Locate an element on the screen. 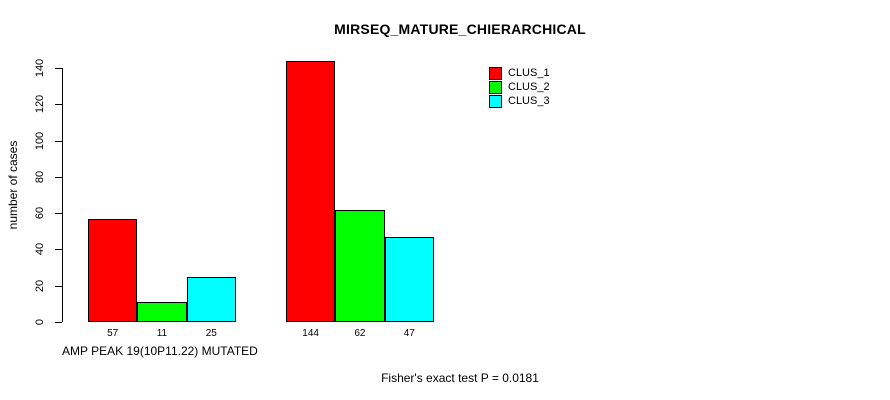 The image size is (890, 400). legend-label-clus_1: CLUS_1 is located at coordinates (529, 73).